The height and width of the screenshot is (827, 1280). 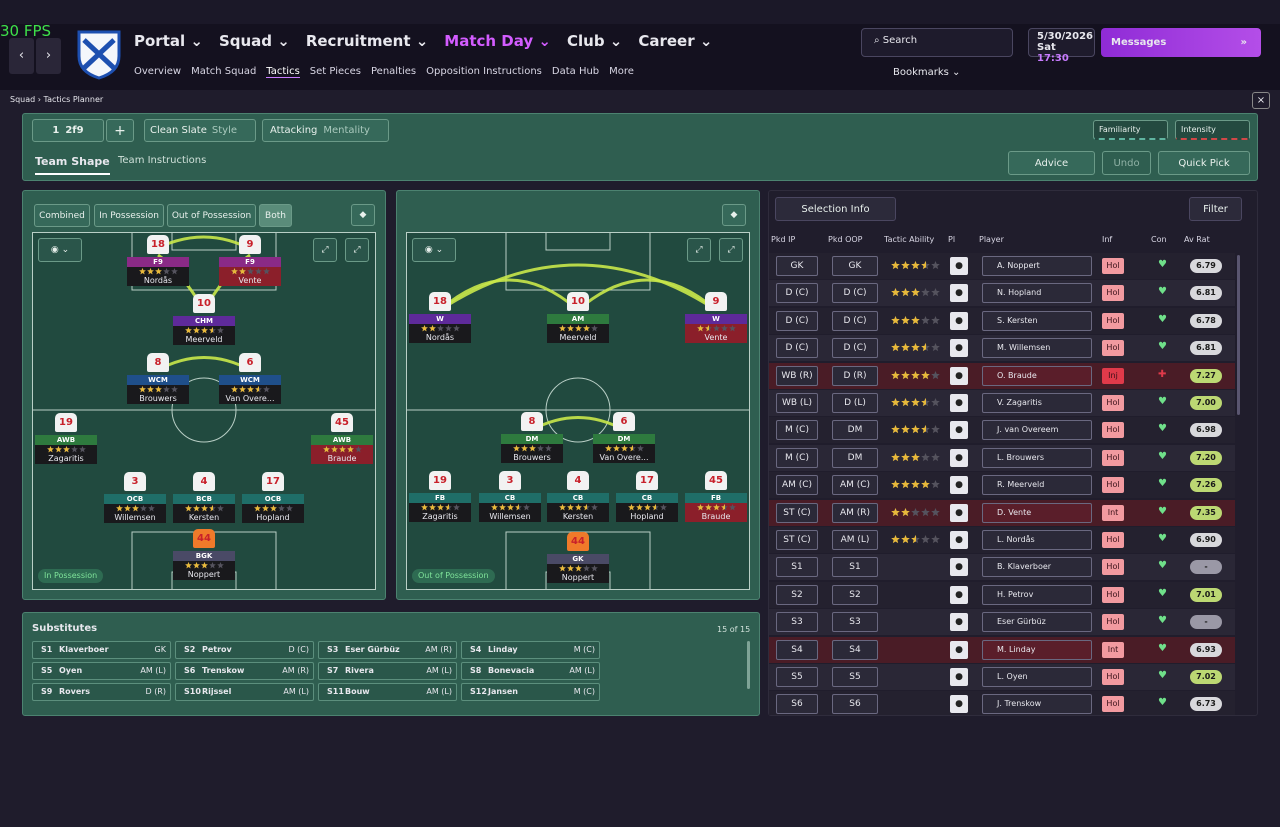 I want to click on player-select: L. Nordås, so click(x=1037, y=540).